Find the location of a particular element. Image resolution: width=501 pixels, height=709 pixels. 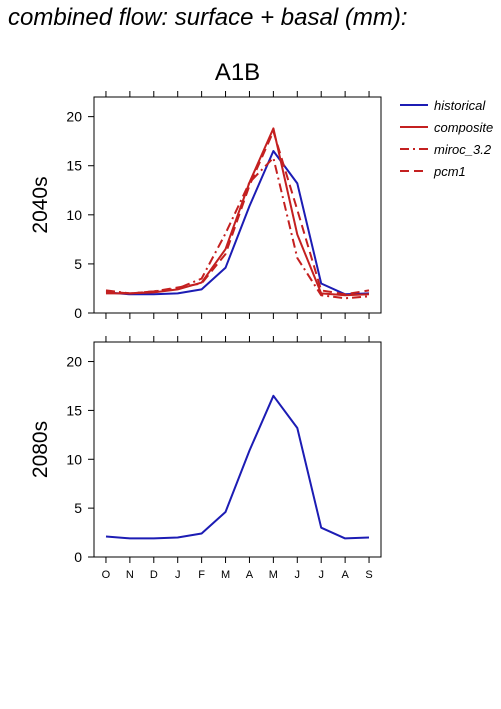

series-line-composite is located at coordinates (238, 212).